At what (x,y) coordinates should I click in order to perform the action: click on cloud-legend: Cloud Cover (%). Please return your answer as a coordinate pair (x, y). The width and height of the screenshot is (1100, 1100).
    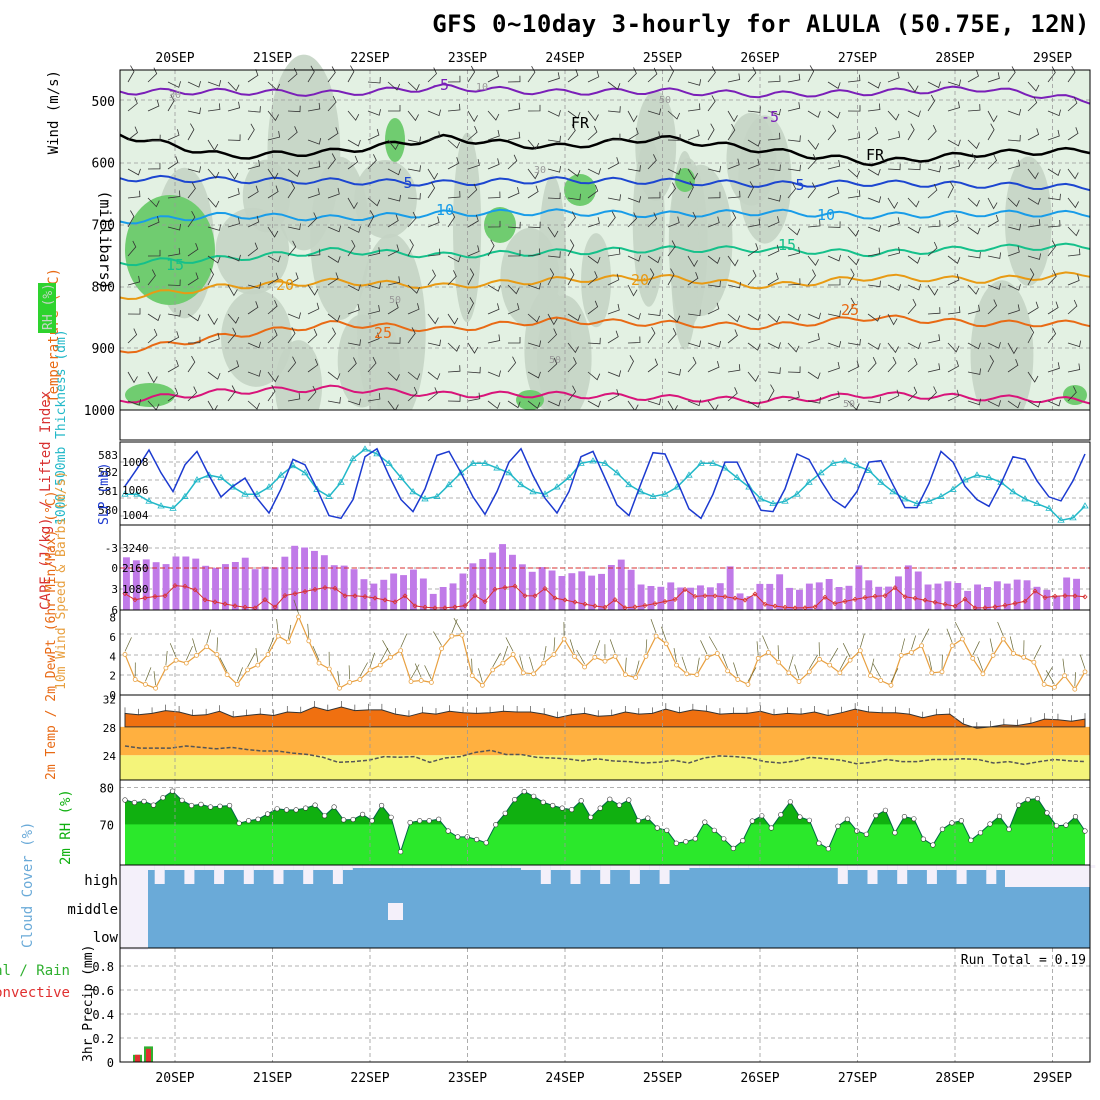
    Looking at the image, I should click on (28, 885).